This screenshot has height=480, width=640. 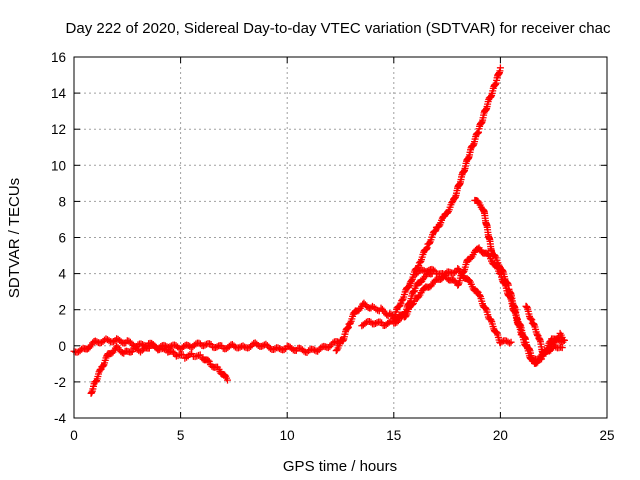 I want to click on y-tick-label: 4, so click(x=62, y=274).